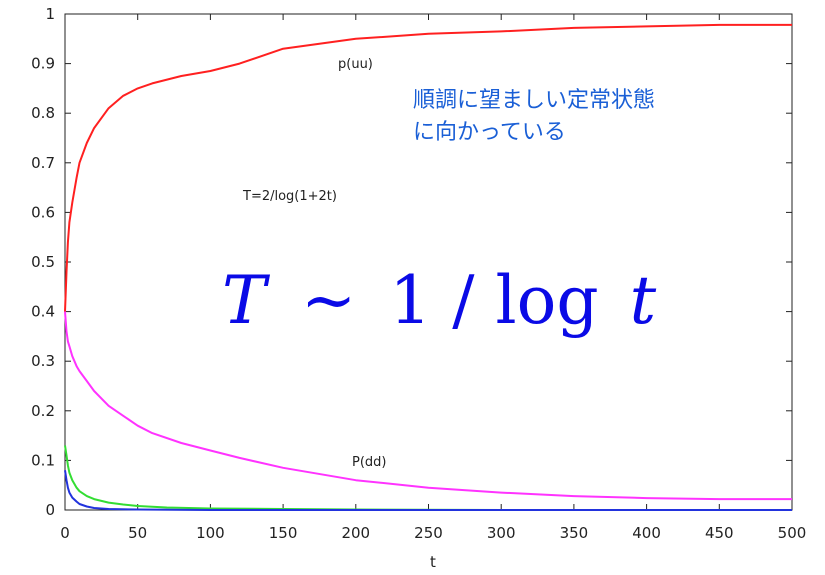  I want to click on annotation-puu: p(uu), so click(355, 64).